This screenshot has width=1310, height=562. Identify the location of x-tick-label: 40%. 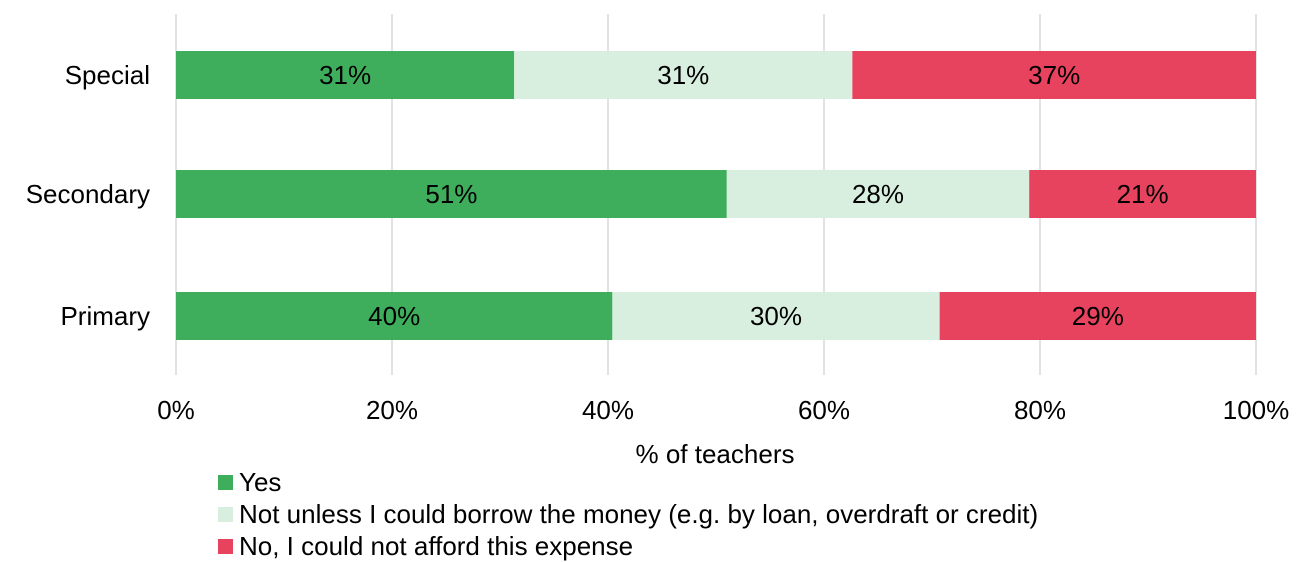
(608, 410).